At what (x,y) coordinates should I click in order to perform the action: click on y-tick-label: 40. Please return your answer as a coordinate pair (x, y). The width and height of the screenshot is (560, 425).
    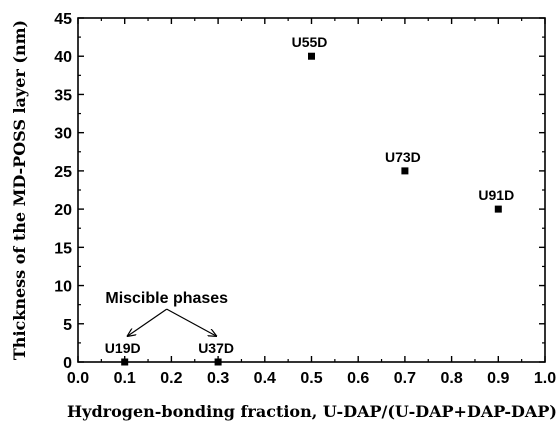
    Looking at the image, I should click on (63, 57).